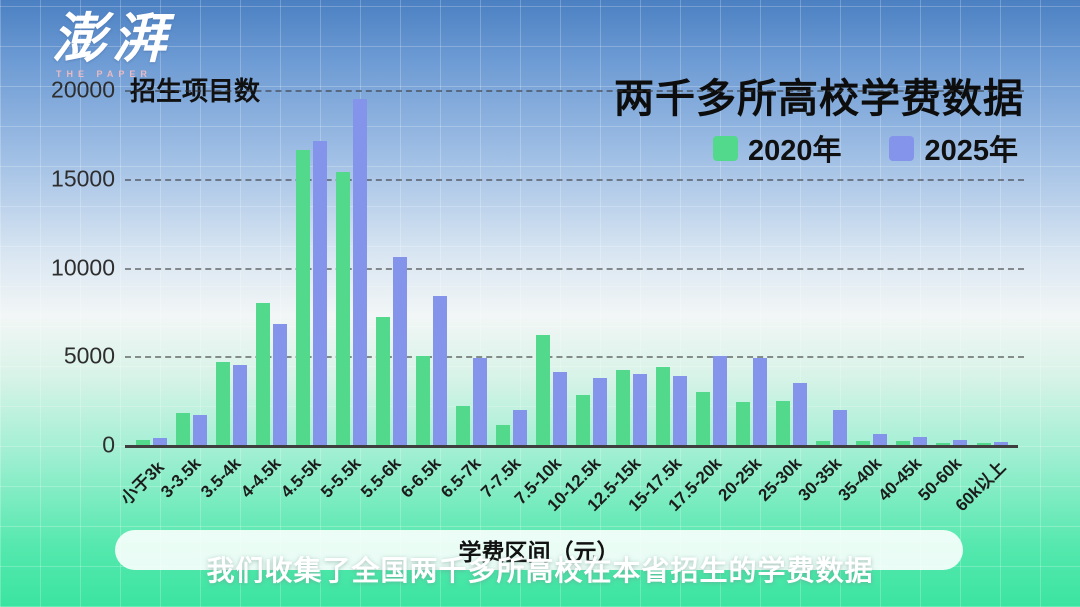  I want to click on x-tick-label: 20-25k, so click(740, 479).